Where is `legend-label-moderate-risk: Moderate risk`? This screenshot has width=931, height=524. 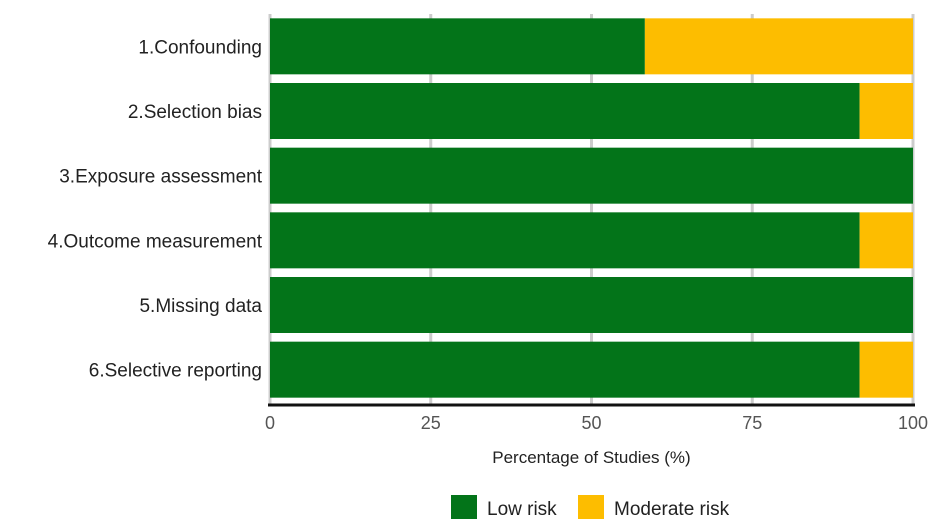 legend-label-moderate-risk: Moderate risk is located at coordinates (672, 509).